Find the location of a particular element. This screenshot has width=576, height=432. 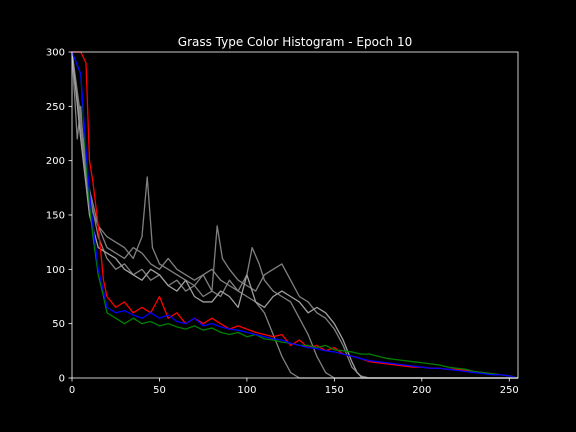

x-tick-label: 200 is located at coordinates (421, 390).